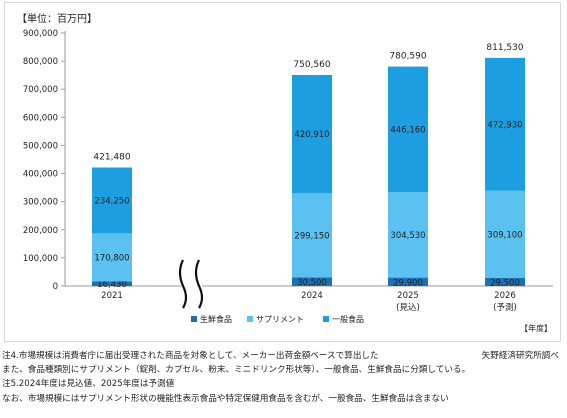 The width and height of the screenshot is (567, 418). I want to click on x-tick-label: 2024, so click(312, 296).